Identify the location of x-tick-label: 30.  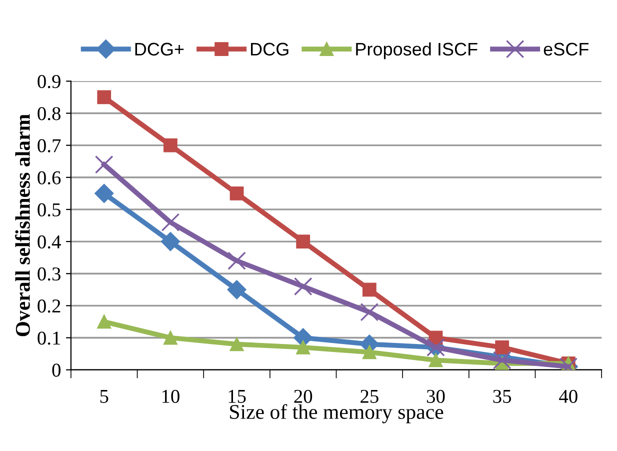
(435, 396).